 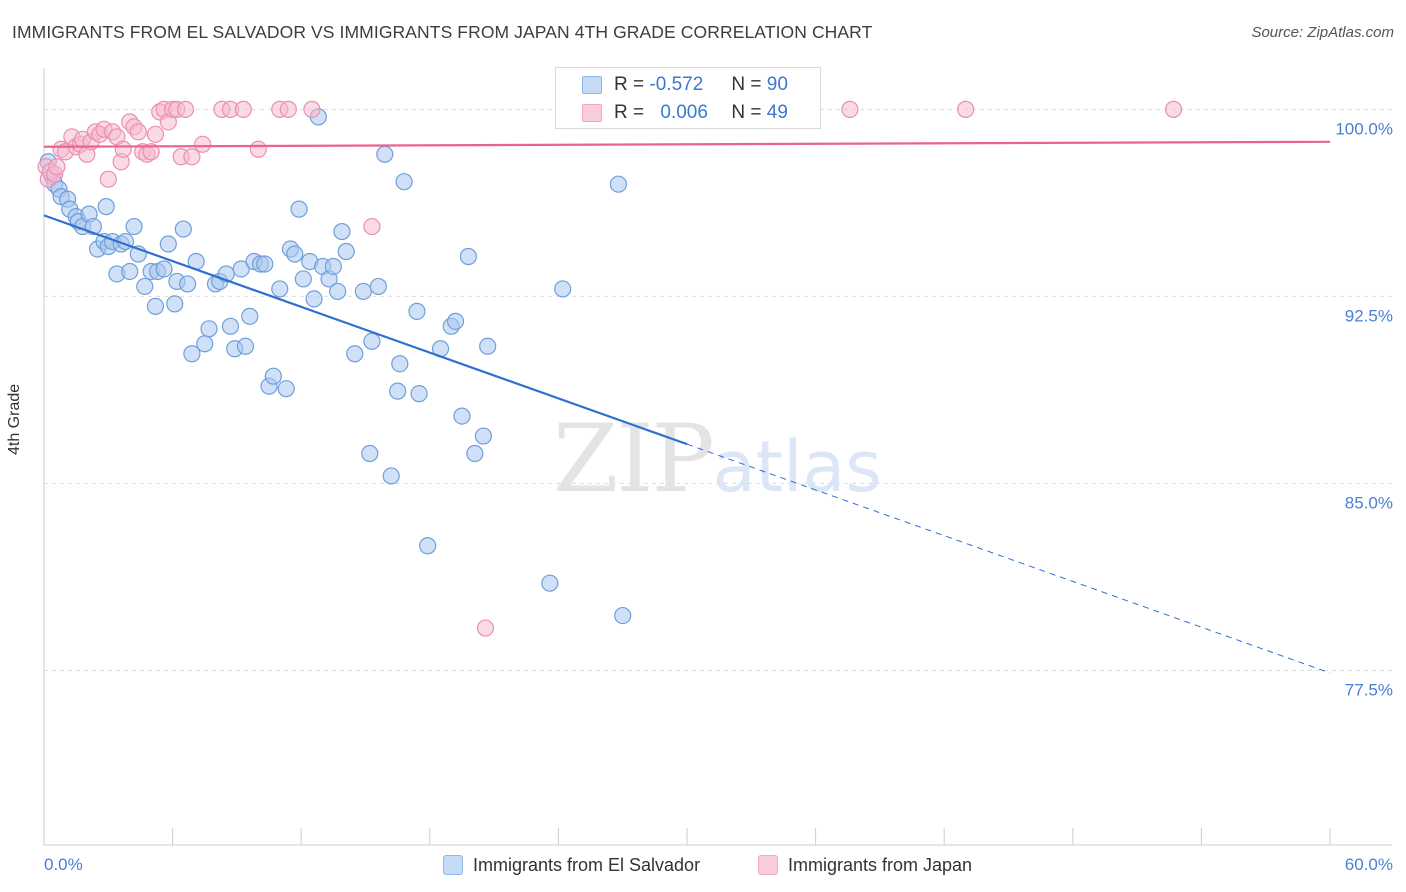 I want to click on correlation-legend: R = -0.572 N = 90 R = 0.006 N = 49, so click(x=688, y=98).